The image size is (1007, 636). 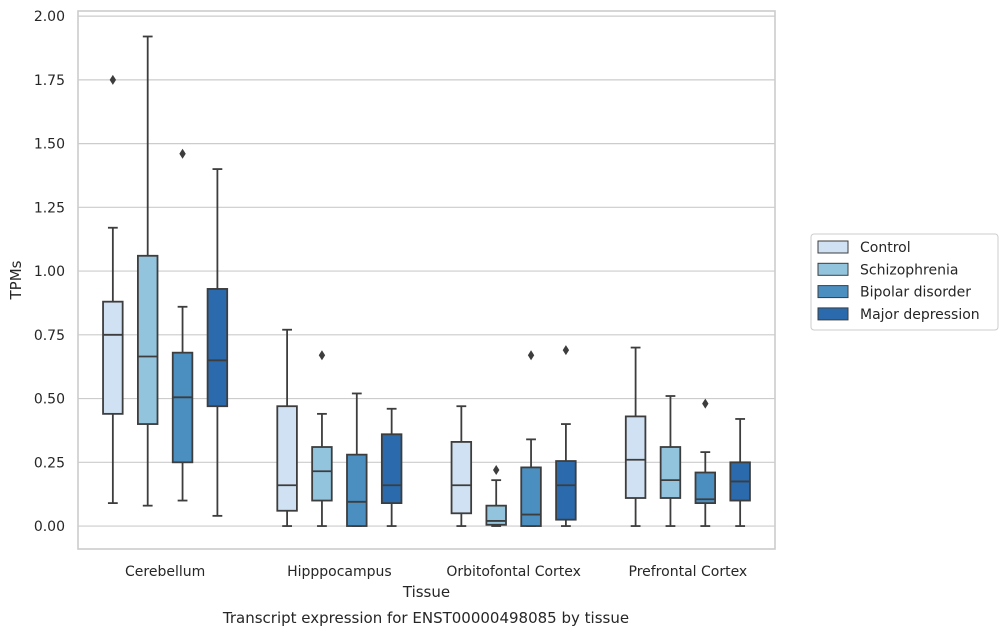 I want to click on legend-label: Schizophrenia, so click(x=909, y=270).